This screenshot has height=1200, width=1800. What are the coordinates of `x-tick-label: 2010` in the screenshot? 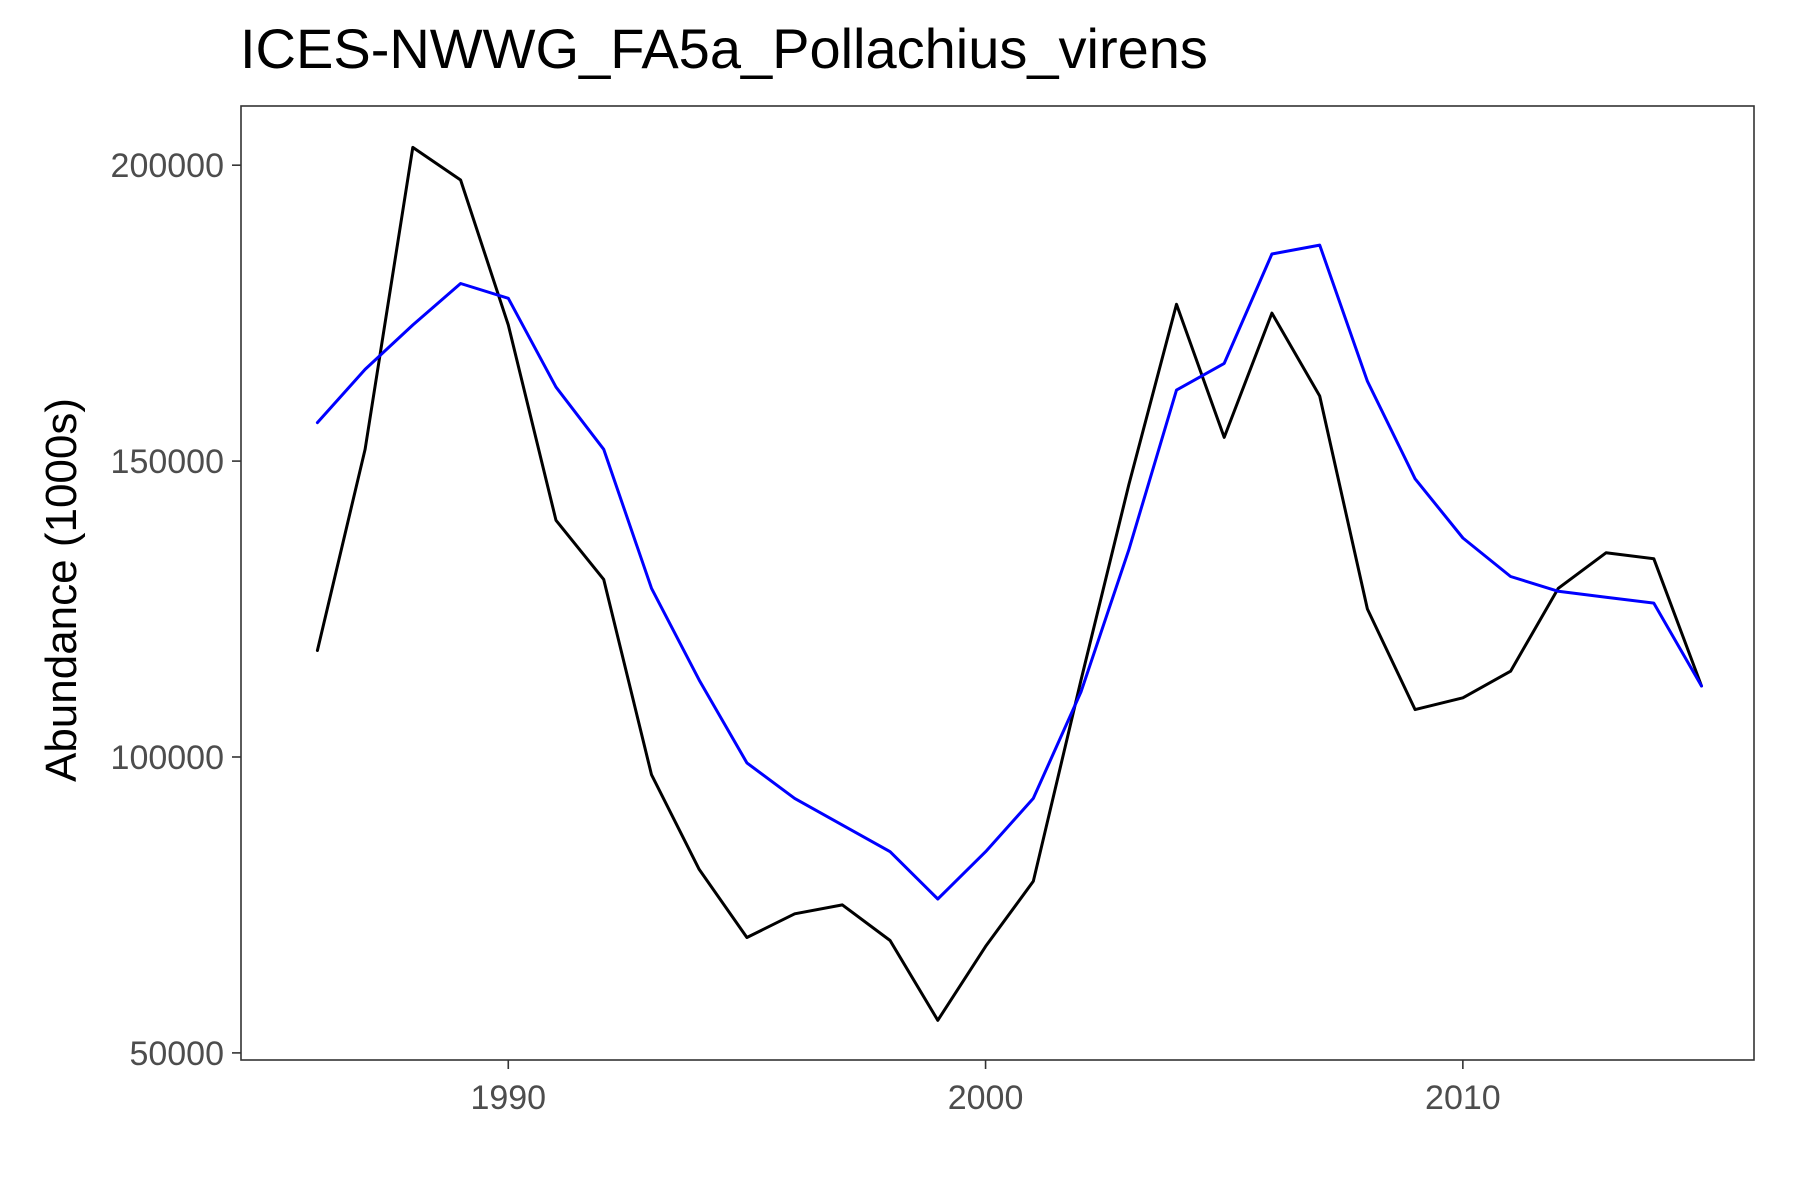 It's located at (1463, 1098).